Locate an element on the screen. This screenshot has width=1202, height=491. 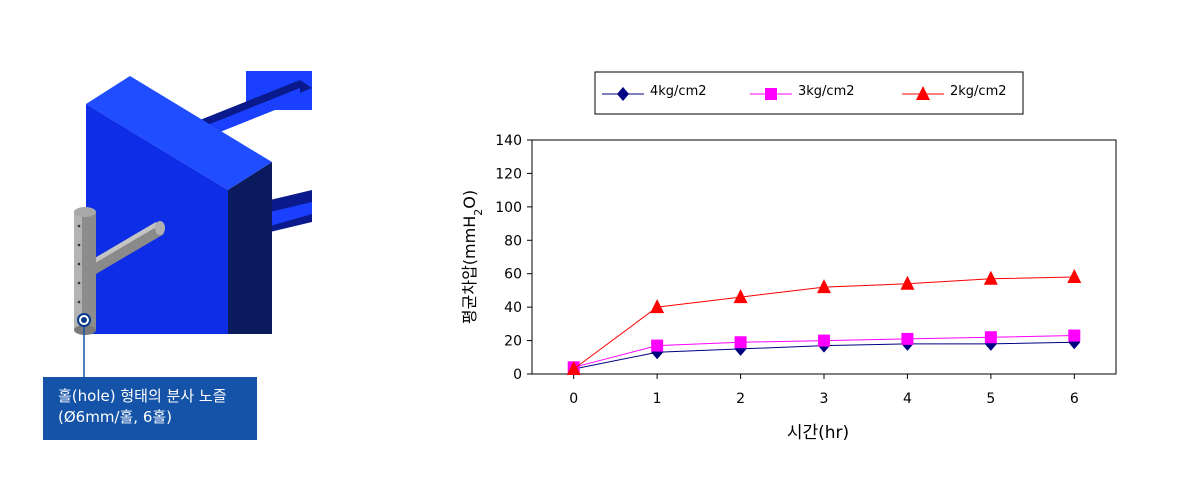
y-tick-label: 140 is located at coordinates (508, 141).